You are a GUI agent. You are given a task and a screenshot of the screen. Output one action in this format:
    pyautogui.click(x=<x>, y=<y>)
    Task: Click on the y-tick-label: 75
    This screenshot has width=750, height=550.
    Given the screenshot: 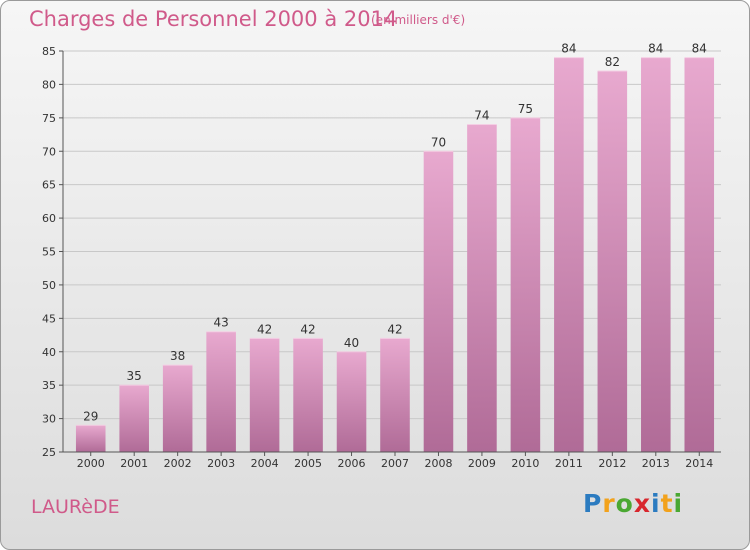 What is the action you would take?
    pyautogui.click(x=49, y=118)
    